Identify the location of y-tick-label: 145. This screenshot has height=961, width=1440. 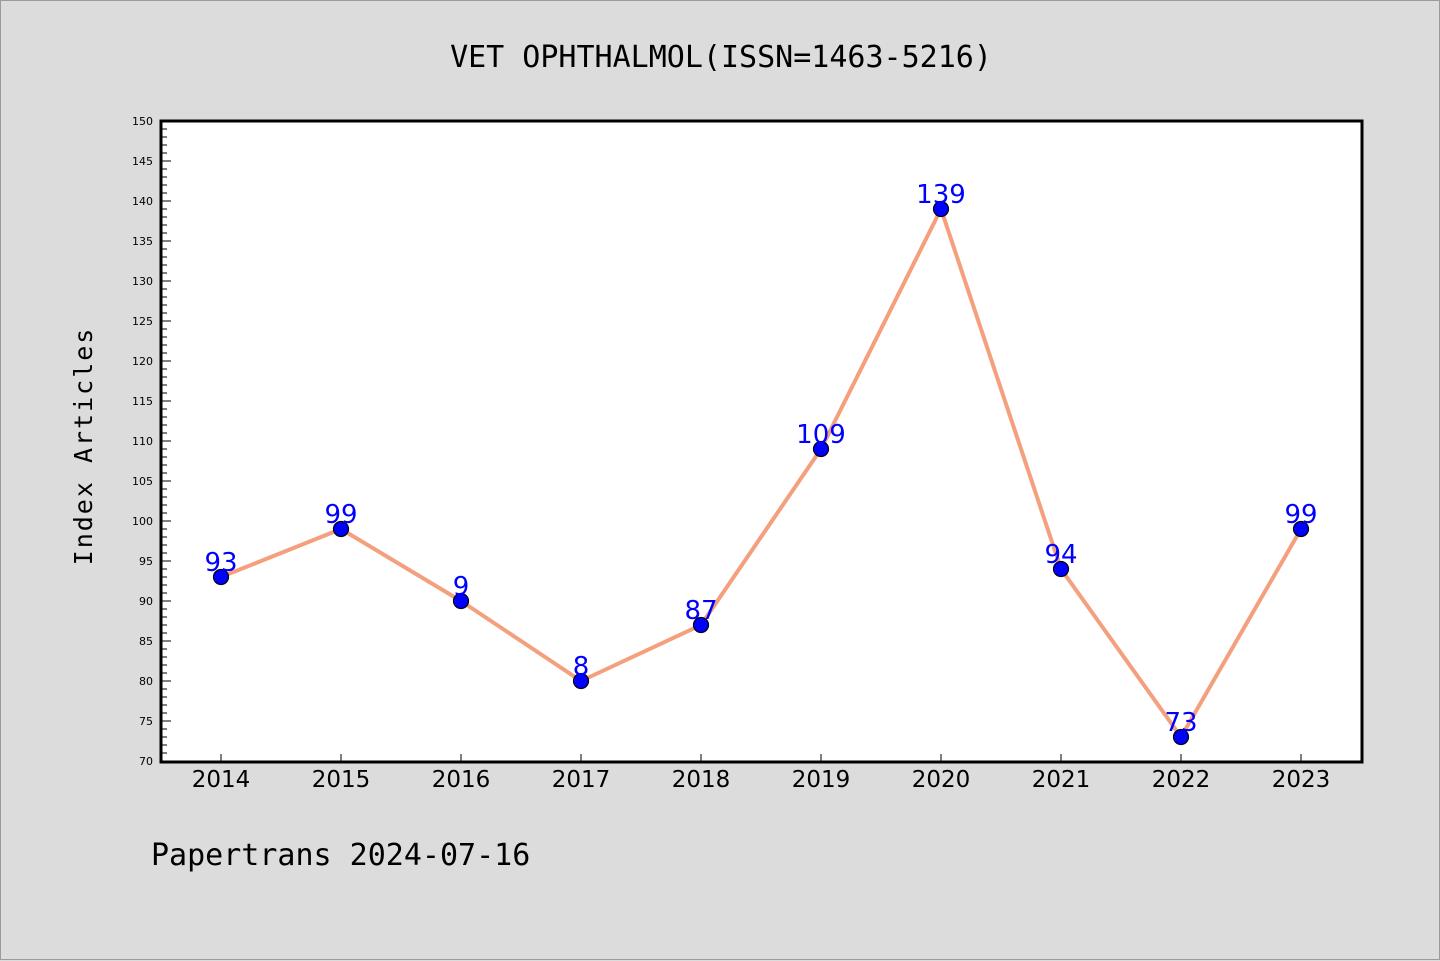
(142, 161).